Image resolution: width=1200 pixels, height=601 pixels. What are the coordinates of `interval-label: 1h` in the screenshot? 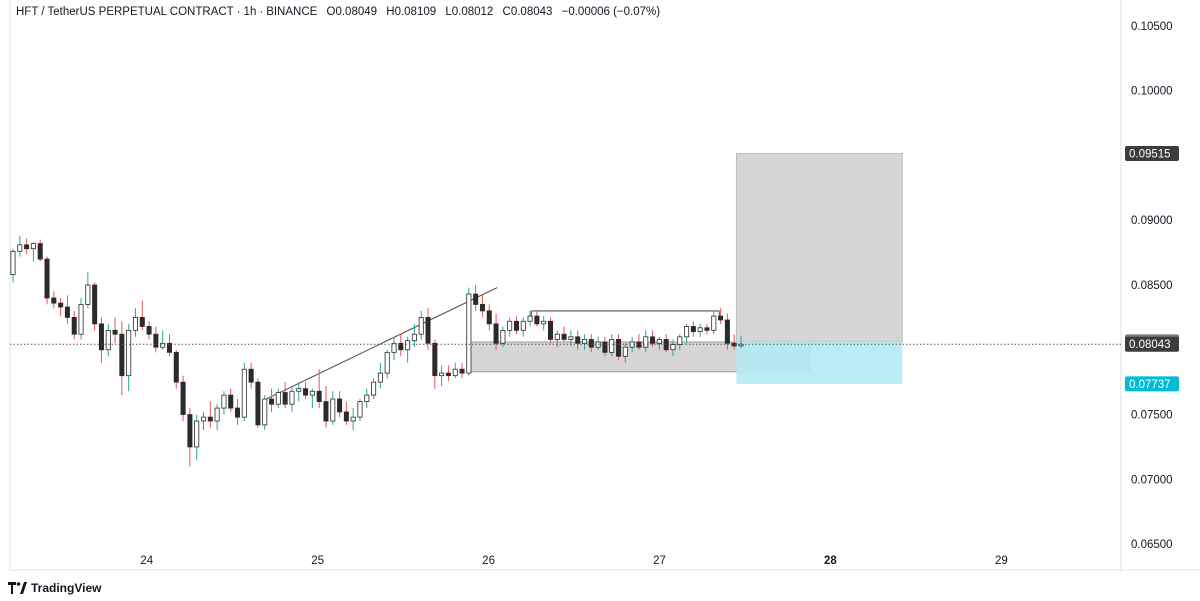 It's located at (250, 12).